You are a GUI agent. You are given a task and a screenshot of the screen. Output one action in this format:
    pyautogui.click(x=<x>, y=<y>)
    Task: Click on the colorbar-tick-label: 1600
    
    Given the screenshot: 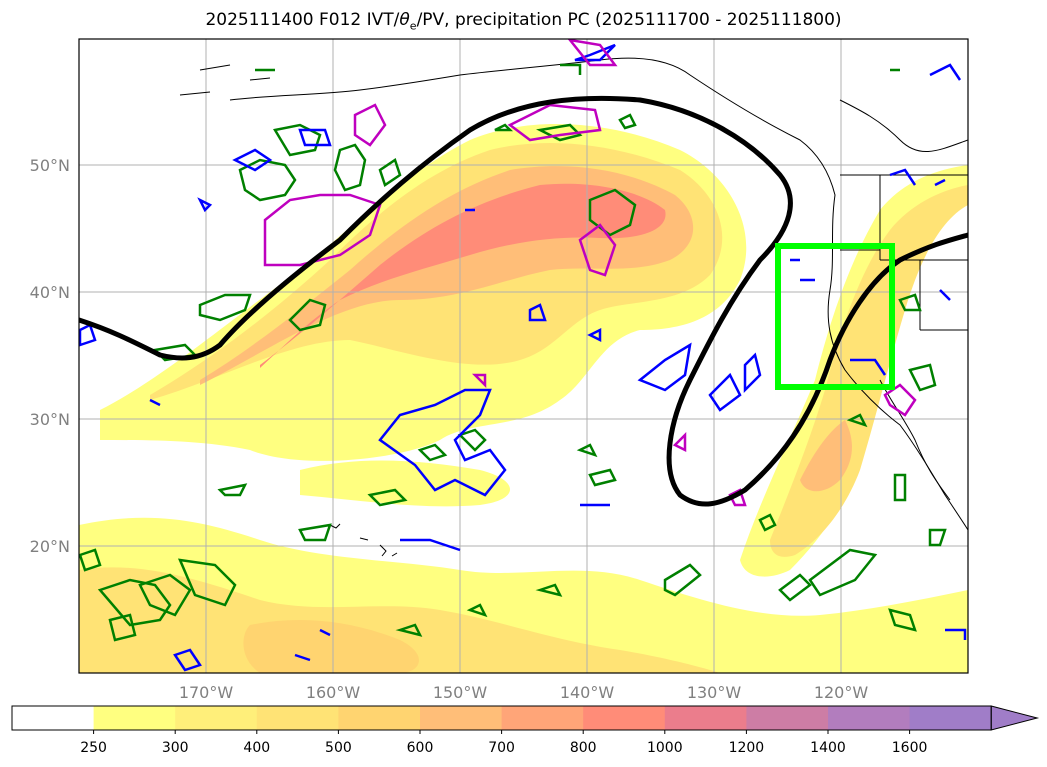 What is the action you would take?
    pyautogui.click(x=910, y=748)
    